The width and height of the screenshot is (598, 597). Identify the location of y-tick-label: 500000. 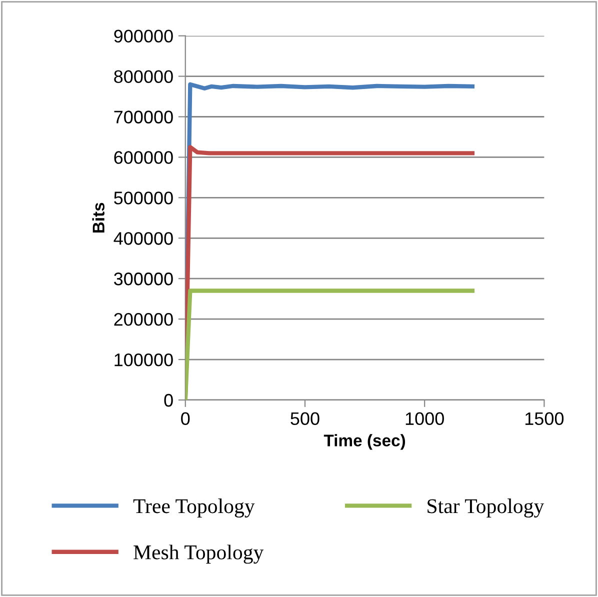
(143, 198).